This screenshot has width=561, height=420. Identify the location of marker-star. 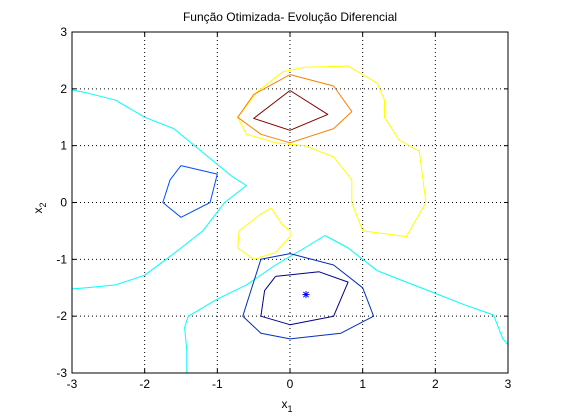
(306, 295).